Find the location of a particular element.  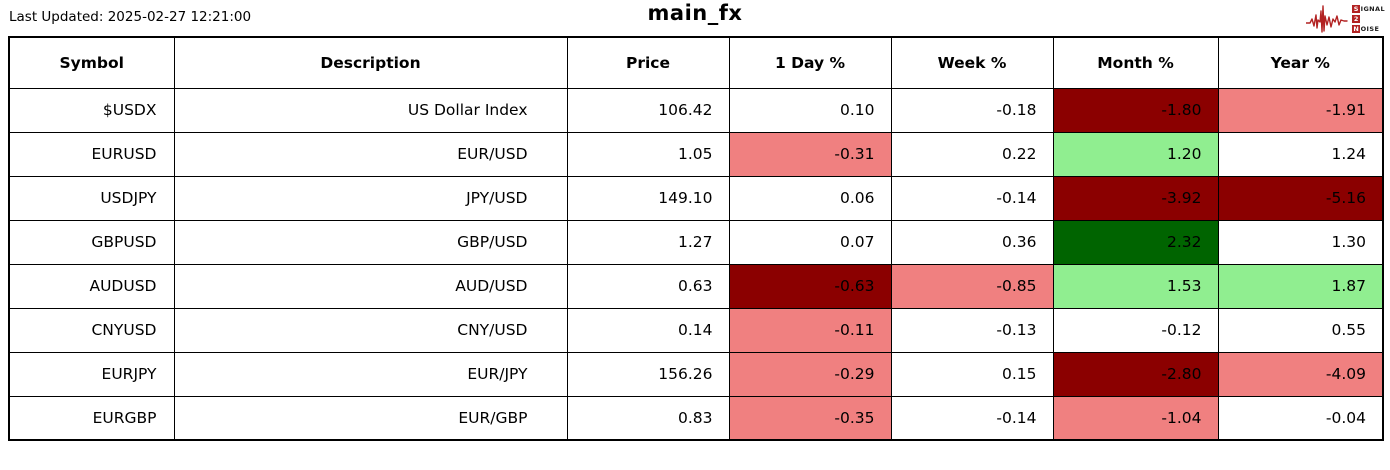

table-row-eurusd: EURUSD EUR/USD 1.05 -0.31 0.22 1.20 1.24 is located at coordinates (696, 154).